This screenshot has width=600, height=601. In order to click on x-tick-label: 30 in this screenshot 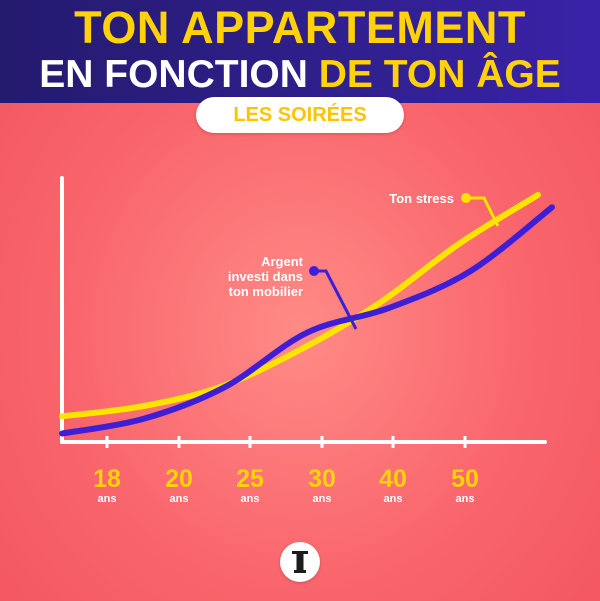, I will do `click(322, 479)`.